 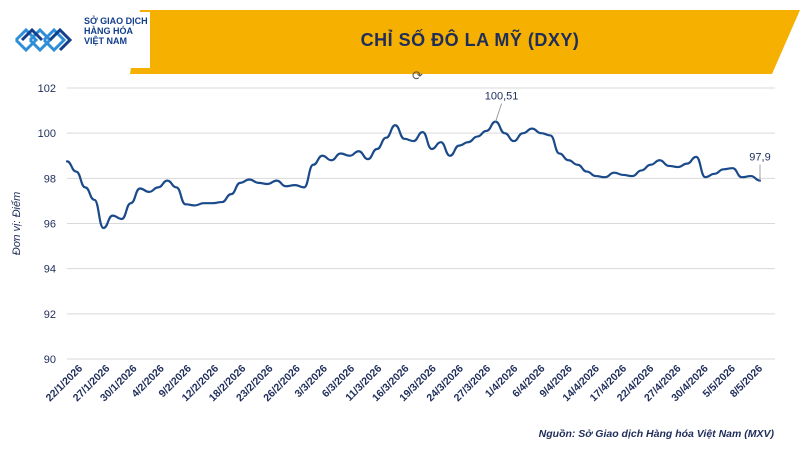 I want to click on banner-background, so click(x=465, y=42).